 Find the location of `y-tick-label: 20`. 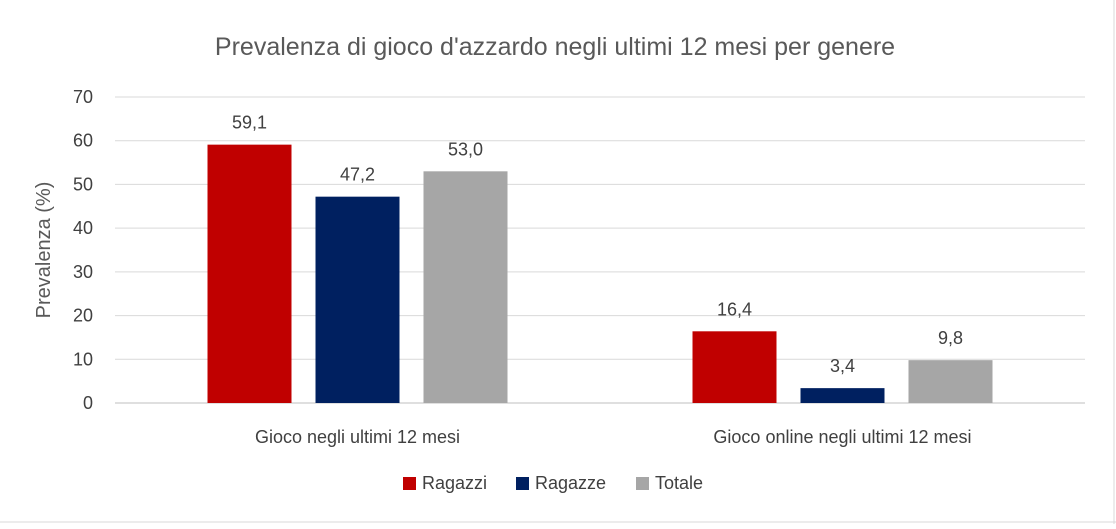

y-tick-label: 20 is located at coordinates (83, 316).